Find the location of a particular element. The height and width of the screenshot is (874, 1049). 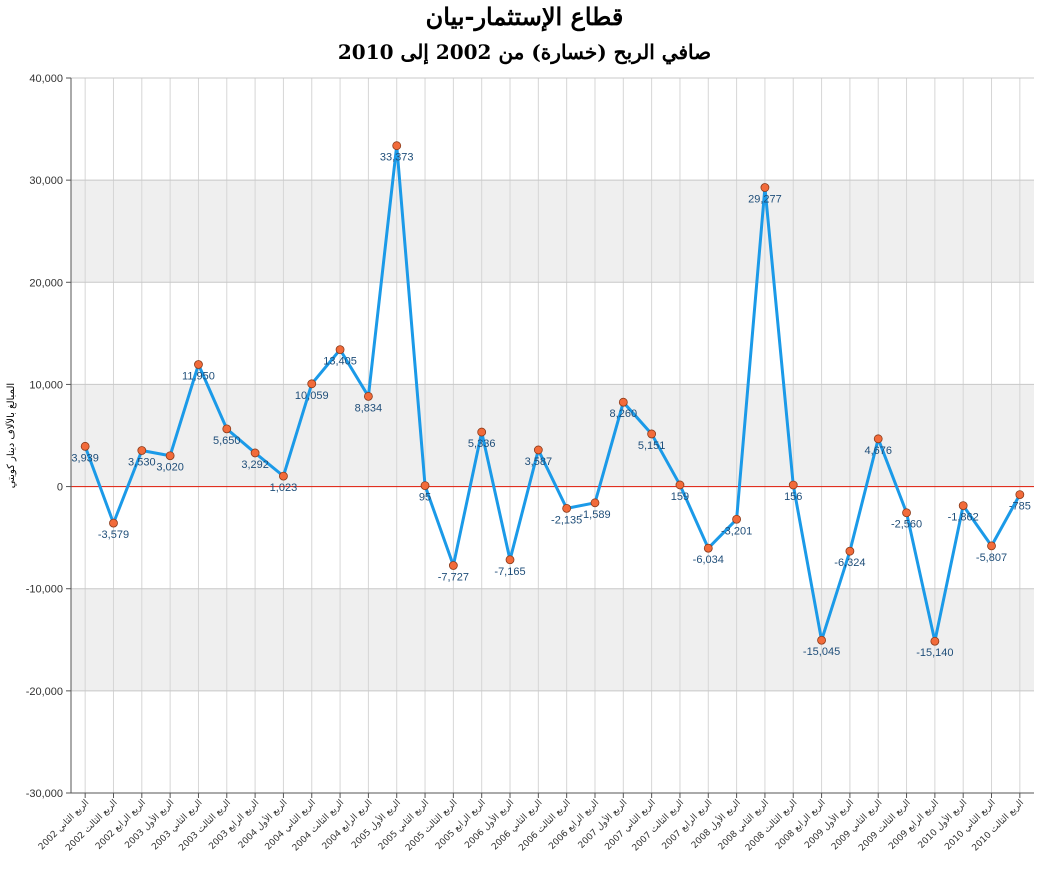

x-tick-label: الربع الثالث 2003 is located at coordinates (204, 825).